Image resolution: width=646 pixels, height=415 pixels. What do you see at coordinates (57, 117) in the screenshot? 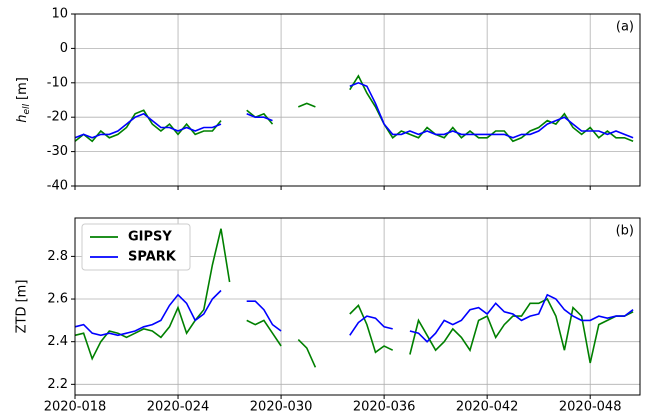
I see `y-tick-label: -20` at bounding box center [57, 117].